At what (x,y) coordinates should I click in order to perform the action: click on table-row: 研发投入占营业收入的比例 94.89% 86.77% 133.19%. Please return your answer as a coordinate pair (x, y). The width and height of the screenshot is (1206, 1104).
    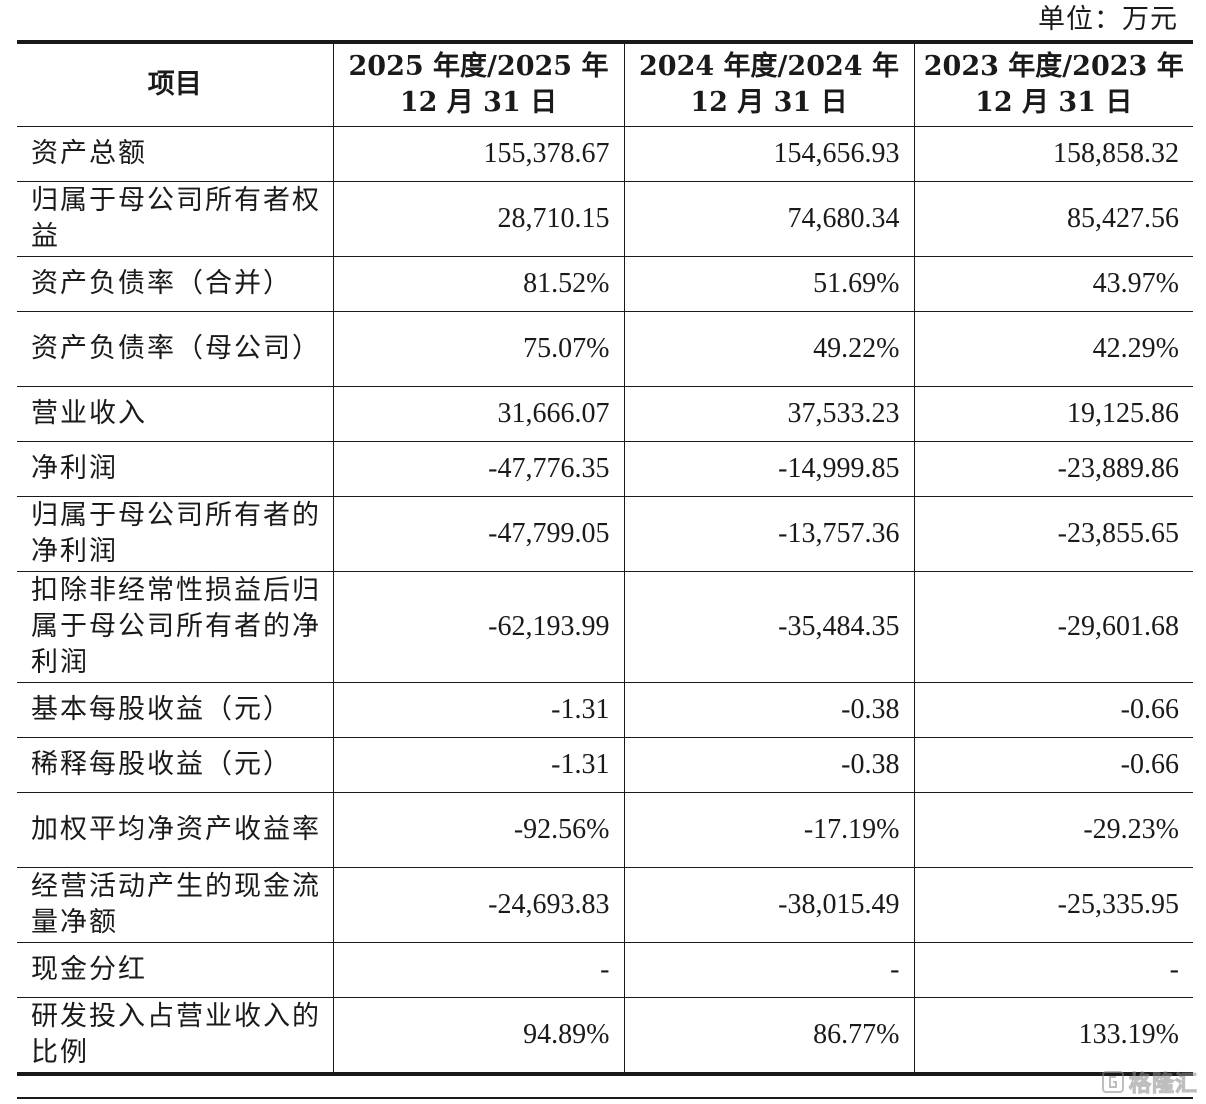
    Looking at the image, I should click on (605, 1035).